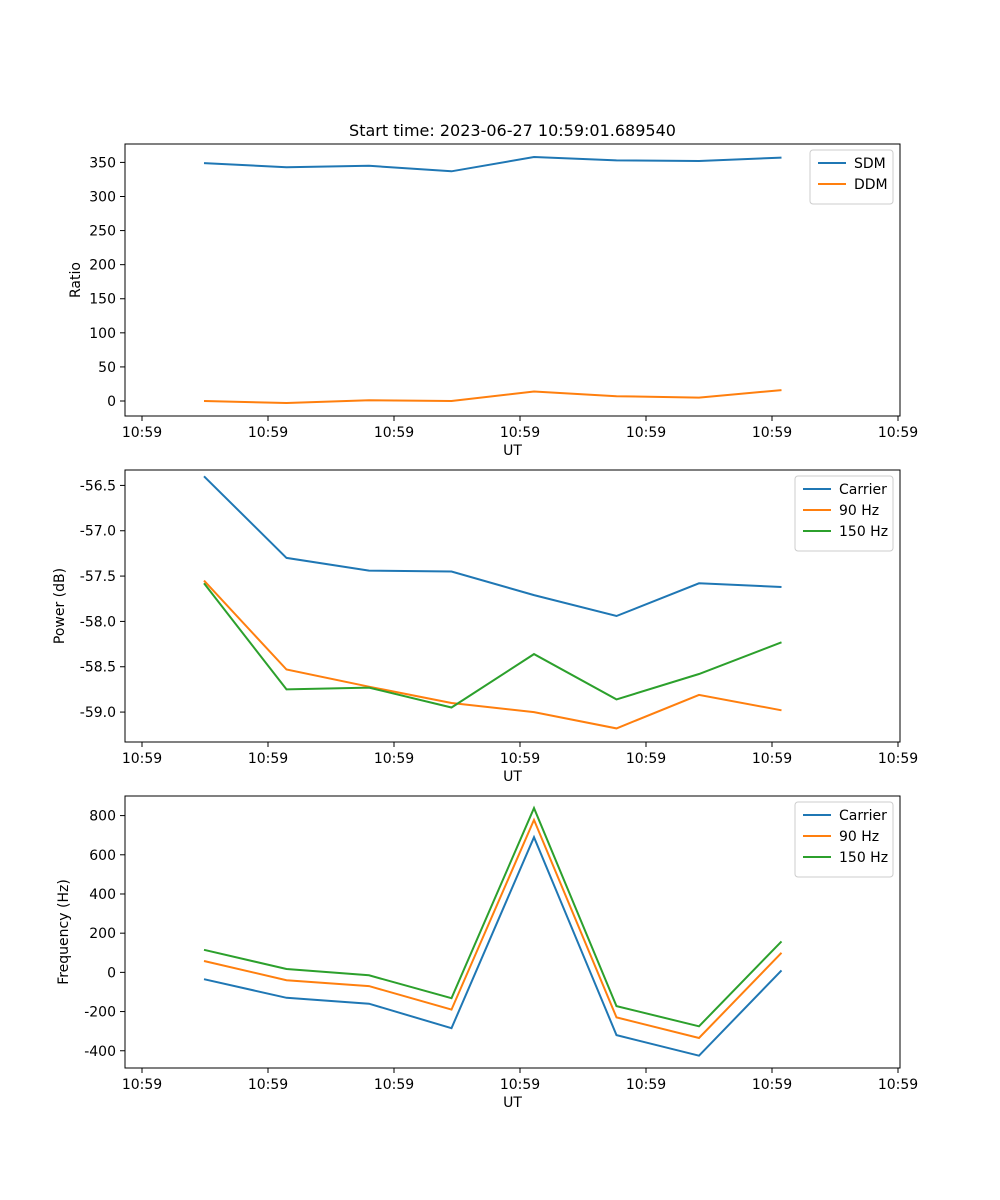 This screenshot has height=1200, width=1000. Describe the element at coordinates (98, 486) in the screenshot. I see `y-tick-label: -56.5` at that location.